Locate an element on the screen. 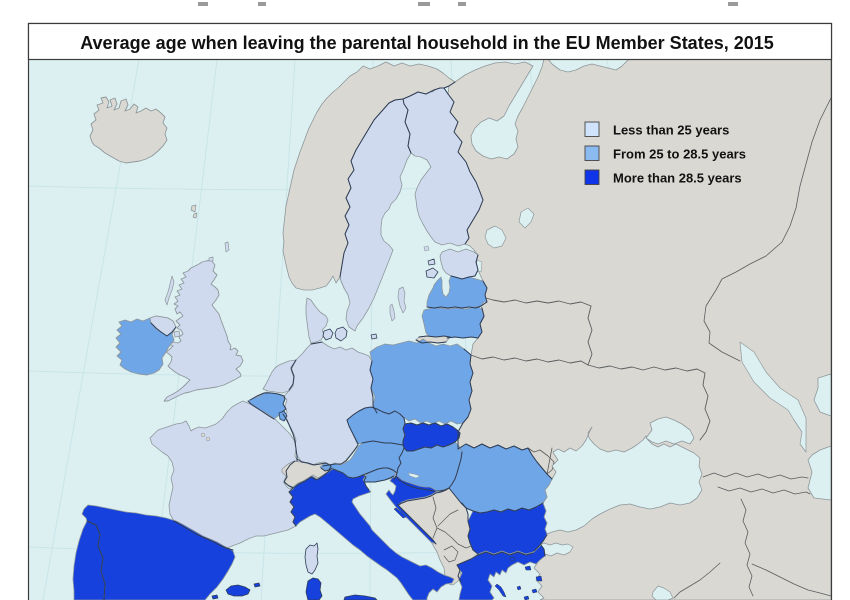 Image resolution: width=850 pixels, height=600 pixels. svg-text: From 25 to 28.5 years is located at coordinates (679, 154).